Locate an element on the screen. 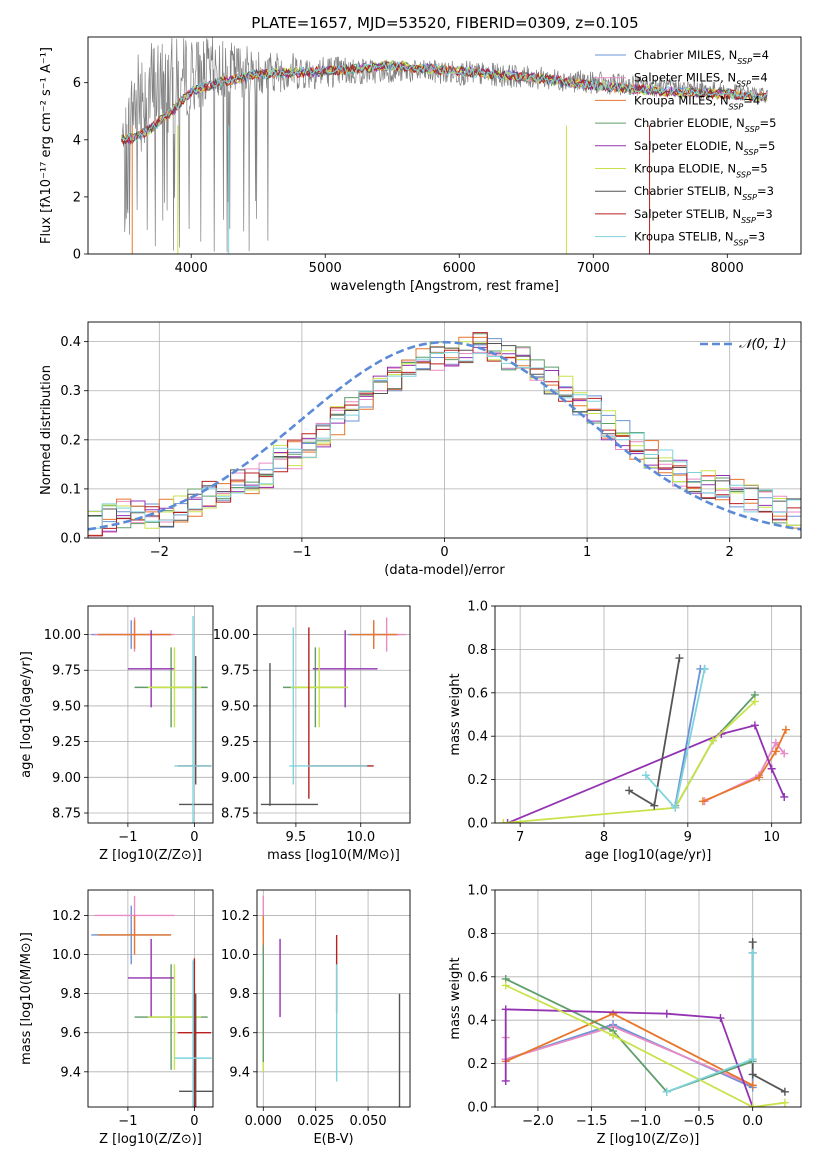 This screenshot has height=1170, width=819. Z_vs_weight-xtick-label: −0.5 is located at coordinates (699, 1121).